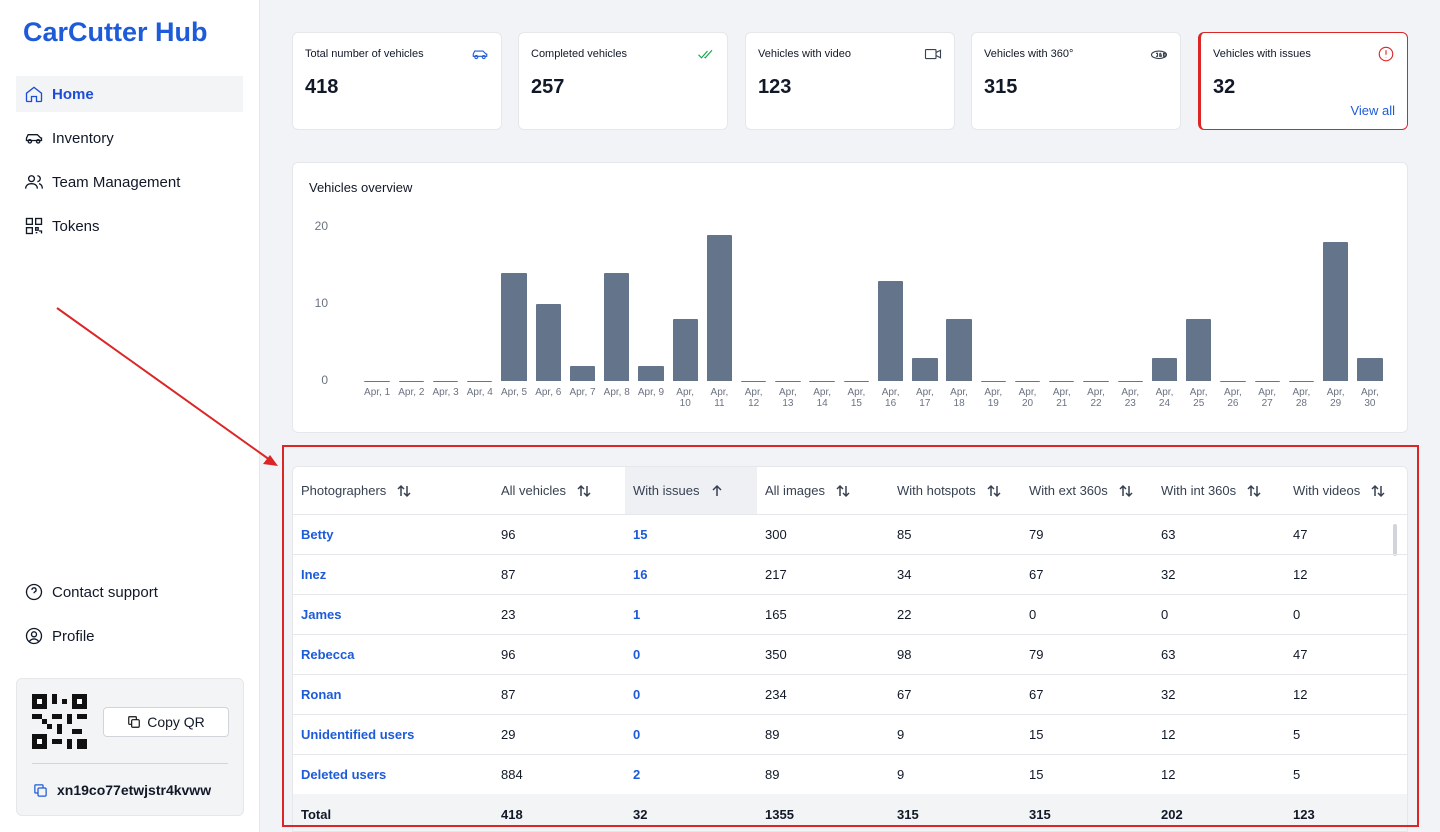 The width and height of the screenshot is (1440, 832). Describe the element at coordinates (166, 722) in the screenshot. I see `copy-qr-button: Copy QR` at that location.